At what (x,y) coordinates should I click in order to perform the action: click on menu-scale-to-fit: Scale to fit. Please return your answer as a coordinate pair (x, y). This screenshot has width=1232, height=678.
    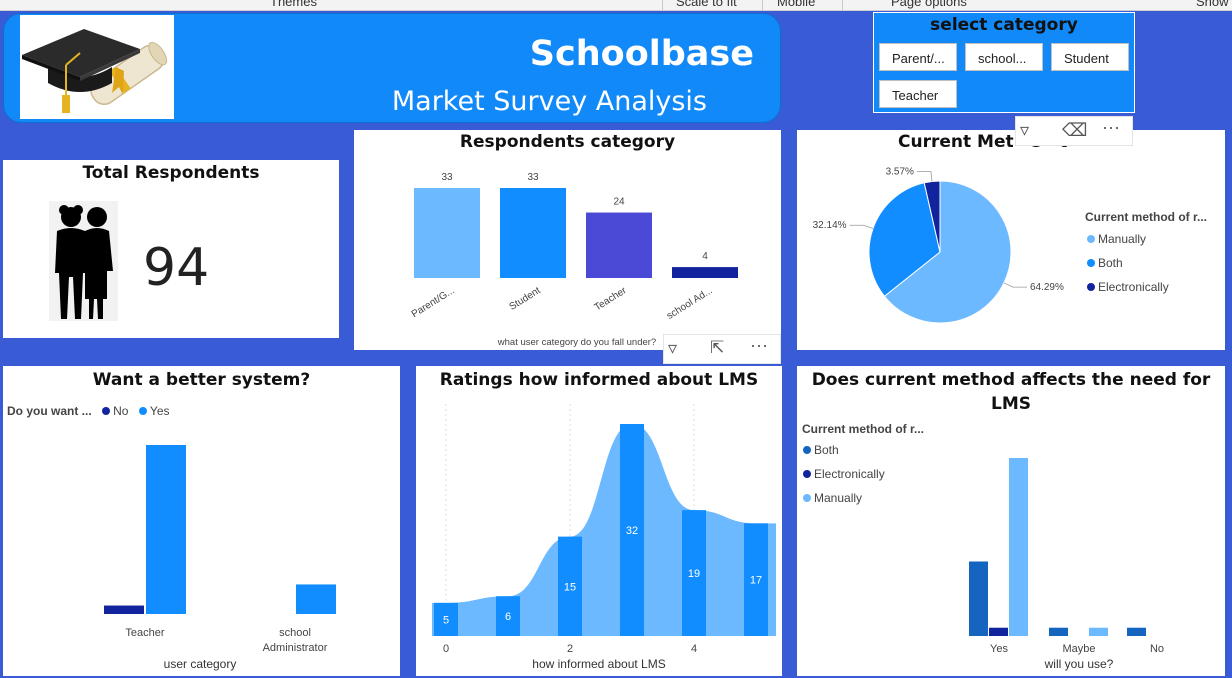
    Looking at the image, I should click on (706, 4).